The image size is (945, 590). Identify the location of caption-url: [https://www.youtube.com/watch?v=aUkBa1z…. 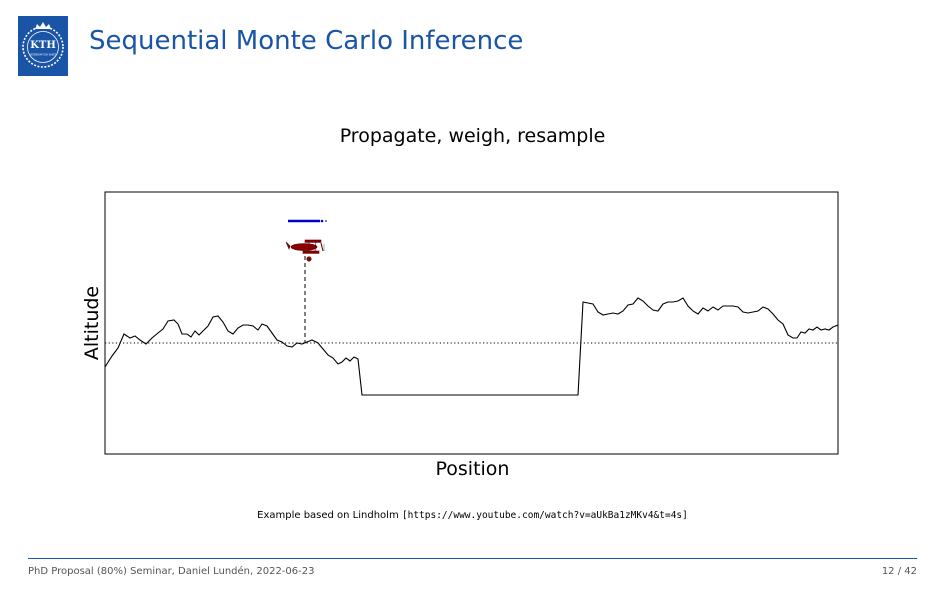
(545, 515).